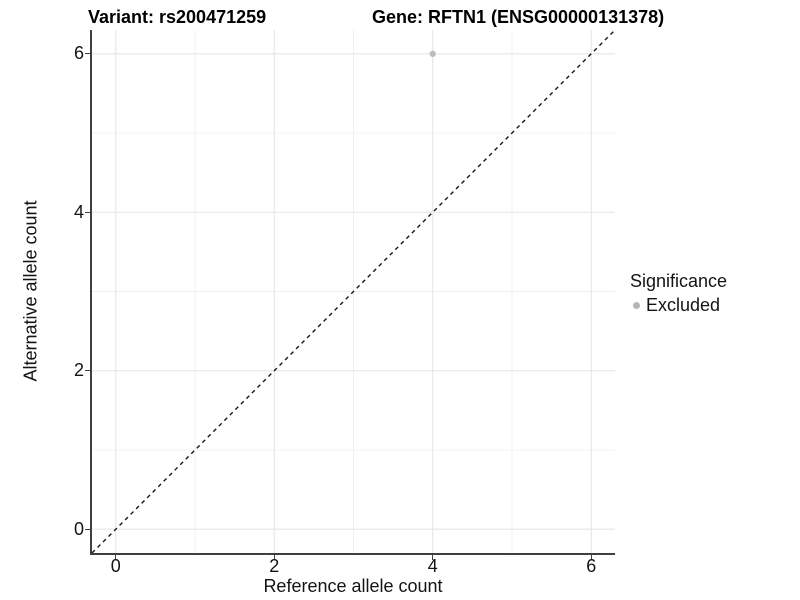 Image resolution: width=800 pixels, height=600 pixels. I want to click on y-axis-title: Alternative allele count, so click(30, 291).